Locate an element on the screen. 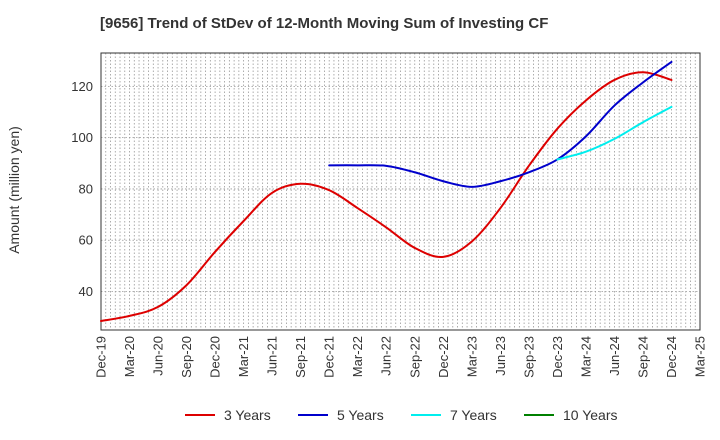 Image resolution: width=720 pixels, height=440 pixels. x-tick-label: Dec-24 is located at coordinates (671, 357).